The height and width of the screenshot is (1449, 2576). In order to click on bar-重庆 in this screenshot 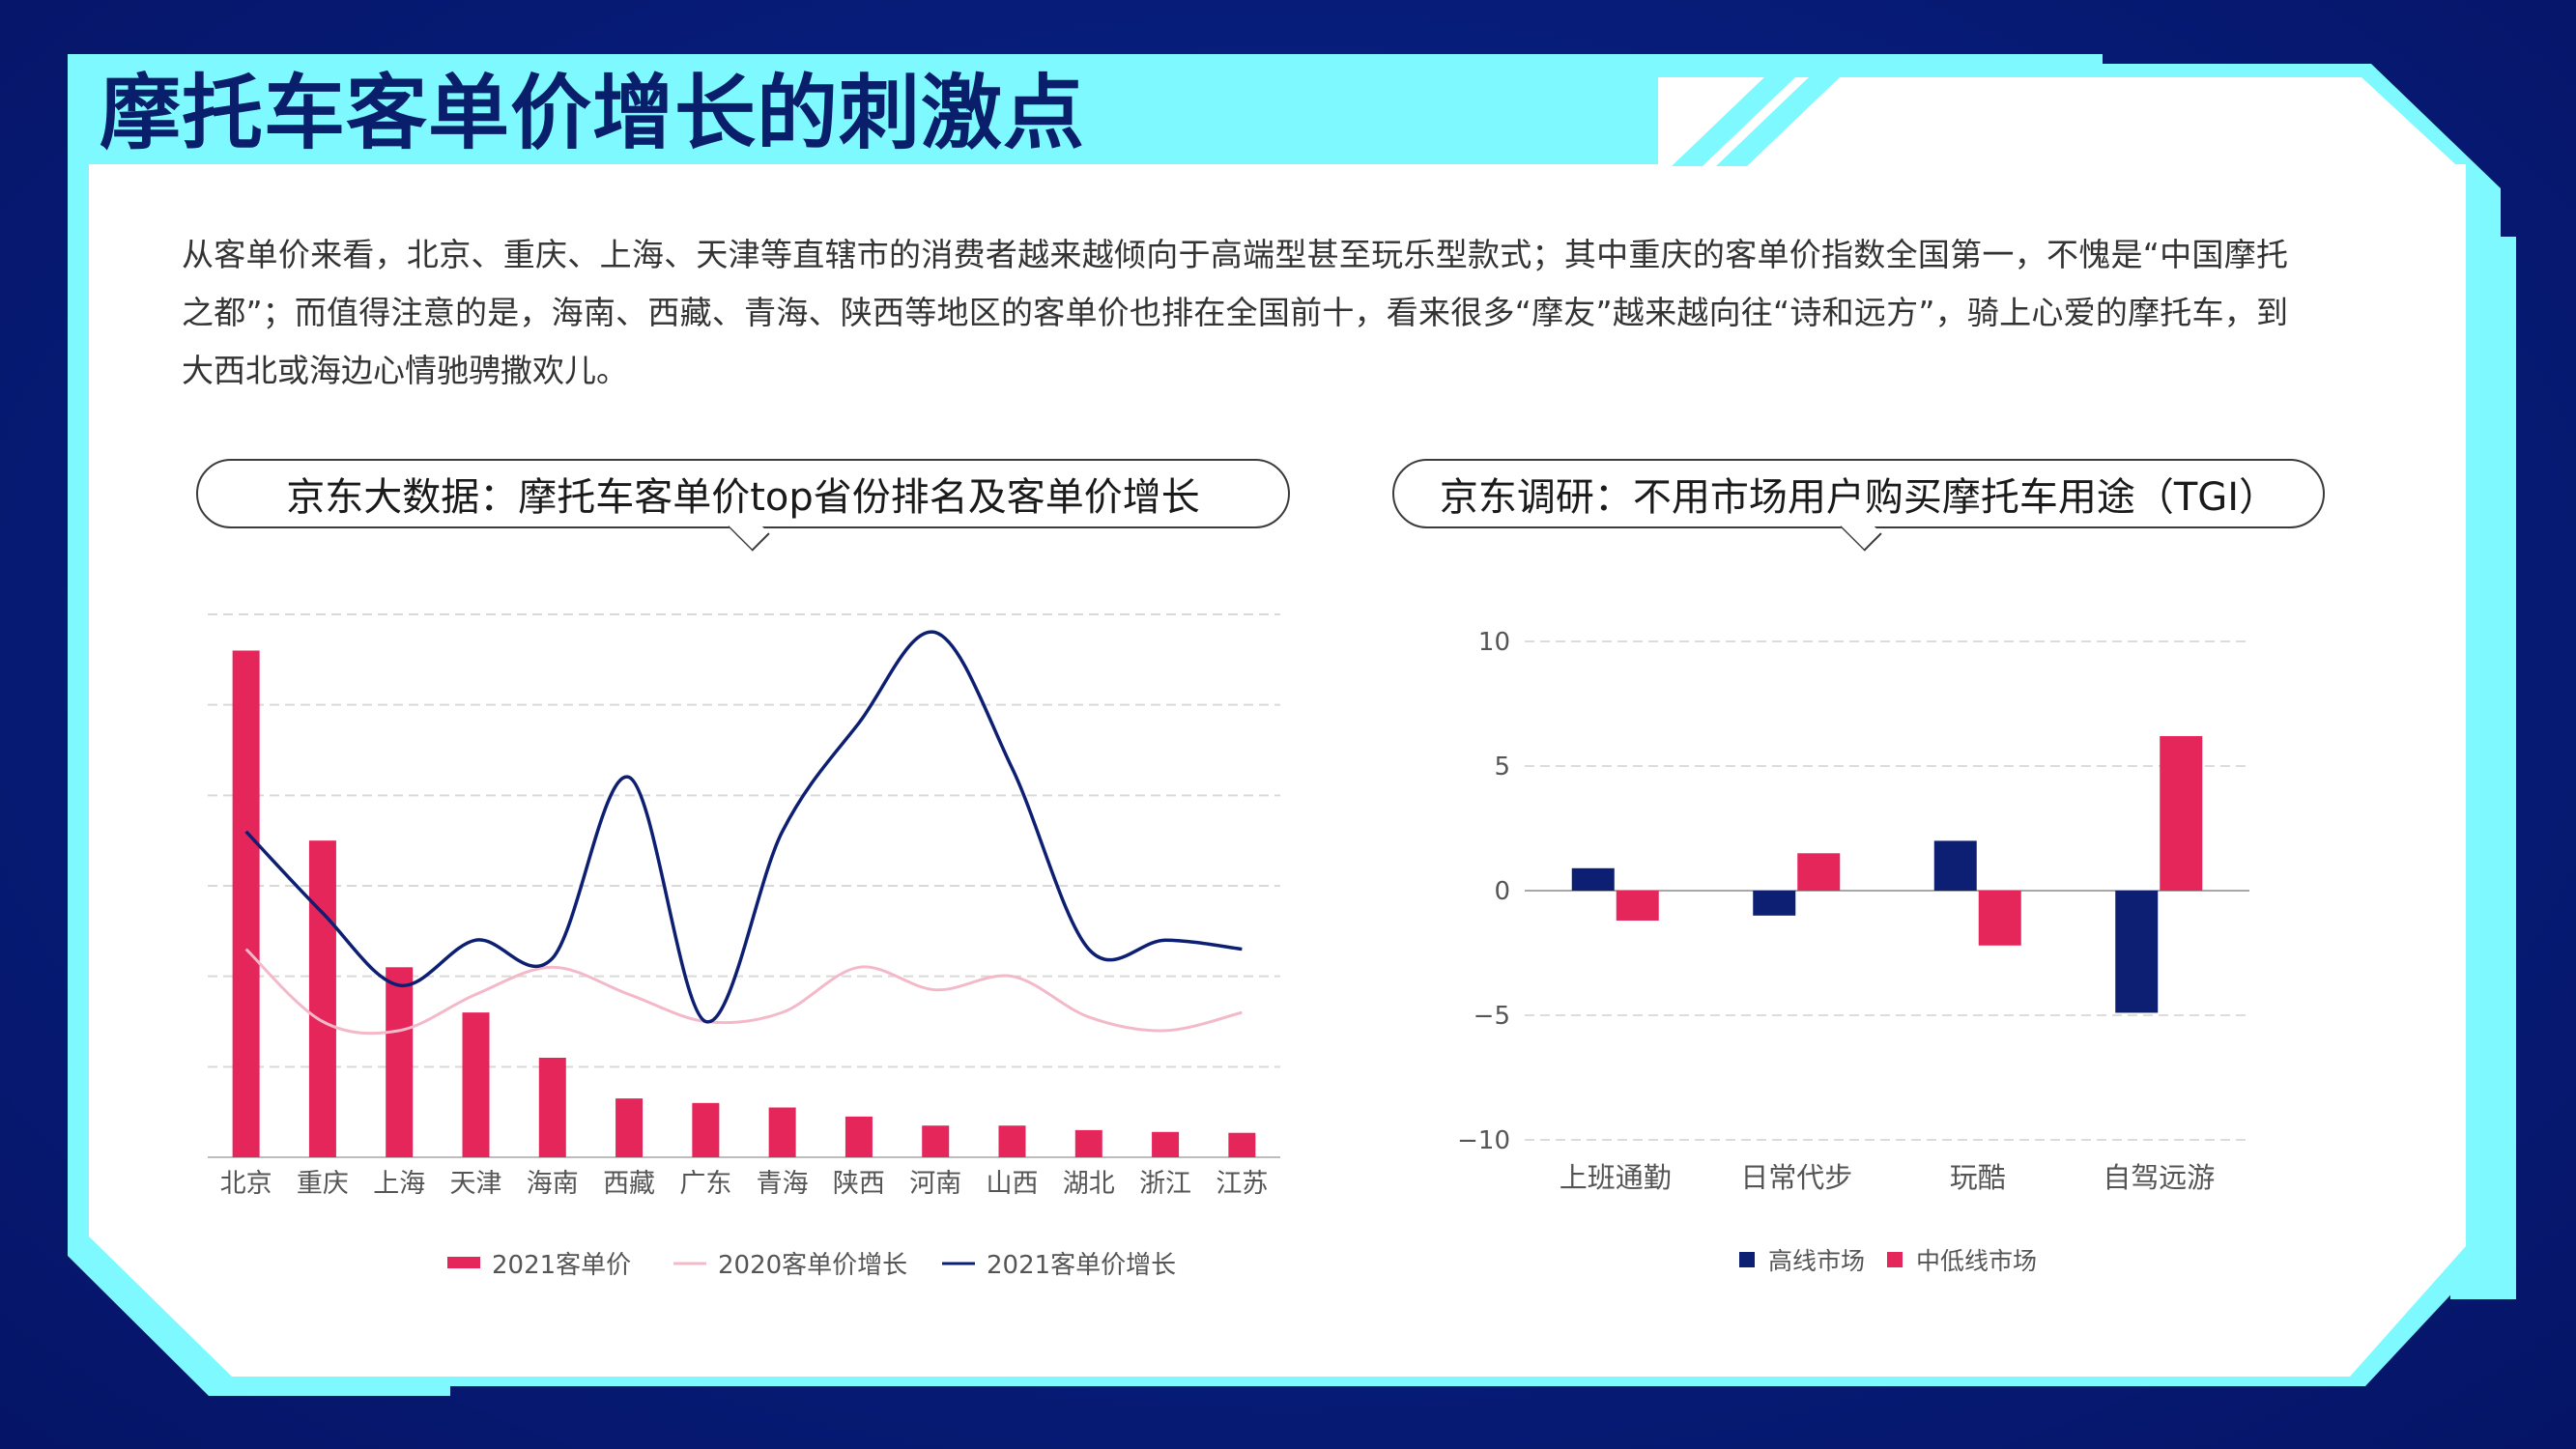, I will do `click(322, 998)`.